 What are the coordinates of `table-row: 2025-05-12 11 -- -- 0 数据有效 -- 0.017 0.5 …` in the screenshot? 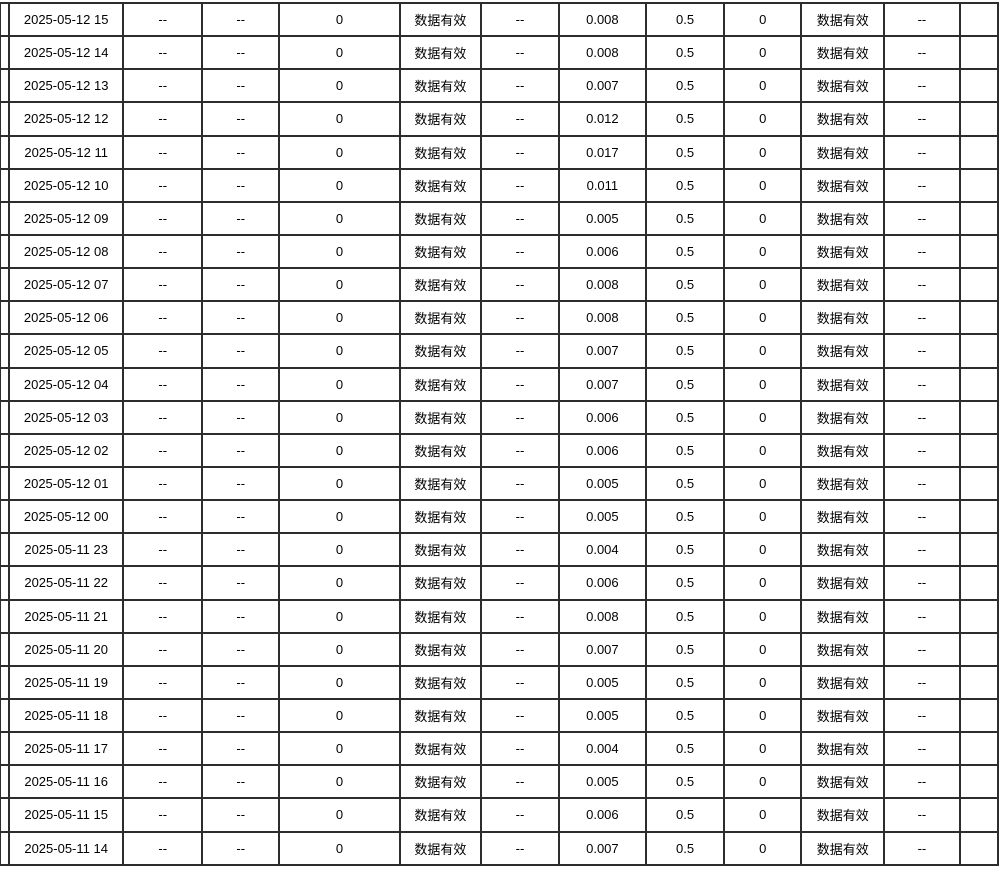 It's located at (500, 152).